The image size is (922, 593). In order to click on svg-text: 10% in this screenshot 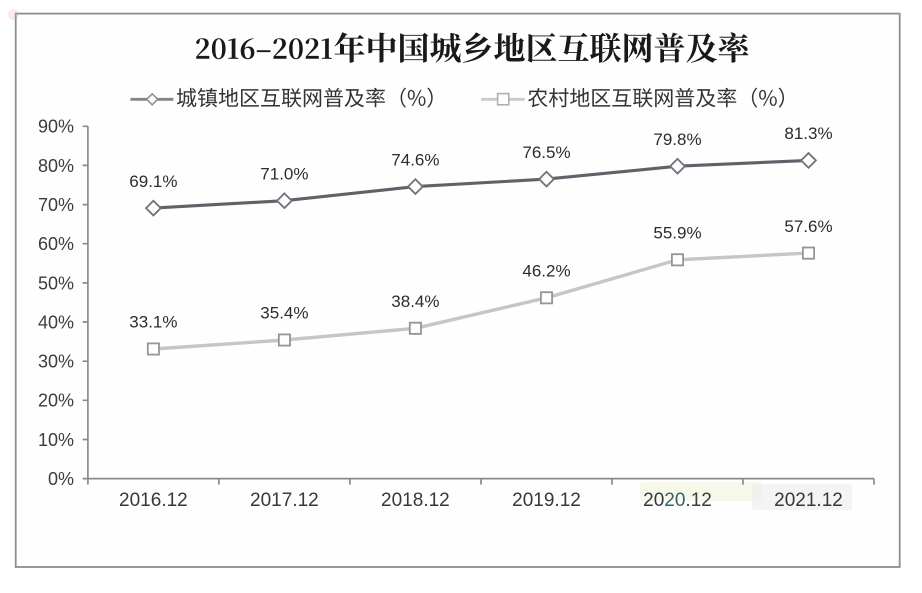, I will do `click(56, 440)`.